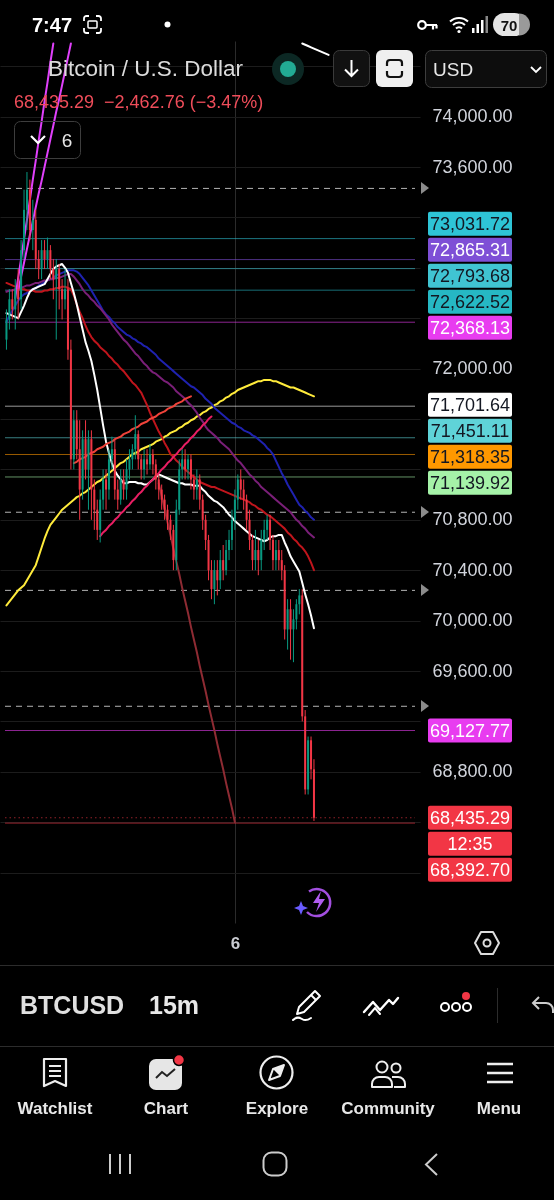 The image size is (554, 1200). Describe the element at coordinates (72, 1004) in the screenshot. I see `text: BTCUSD` at that location.